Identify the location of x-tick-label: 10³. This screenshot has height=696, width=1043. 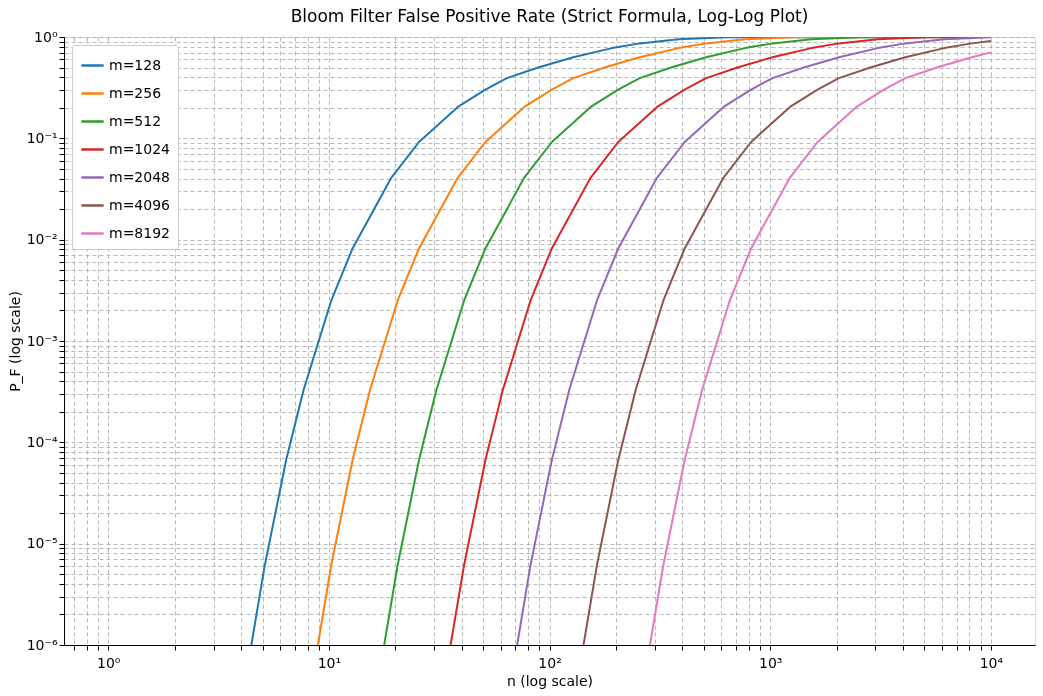
(771, 662).